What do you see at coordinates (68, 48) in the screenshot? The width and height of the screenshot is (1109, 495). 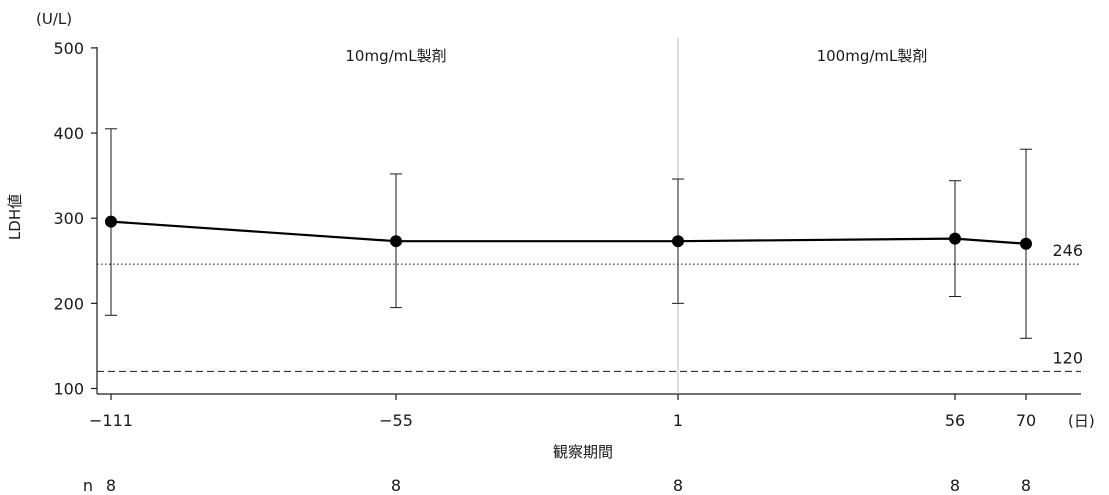 I see `y-tick-label: 500` at bounding box center [68, 48].